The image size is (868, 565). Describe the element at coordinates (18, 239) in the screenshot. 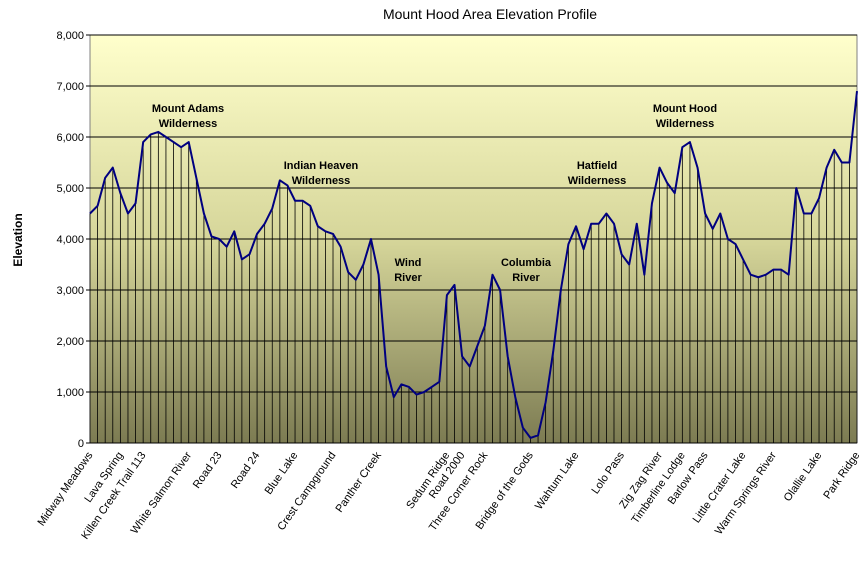

I see `y-axis-label: Elevation` at that location.